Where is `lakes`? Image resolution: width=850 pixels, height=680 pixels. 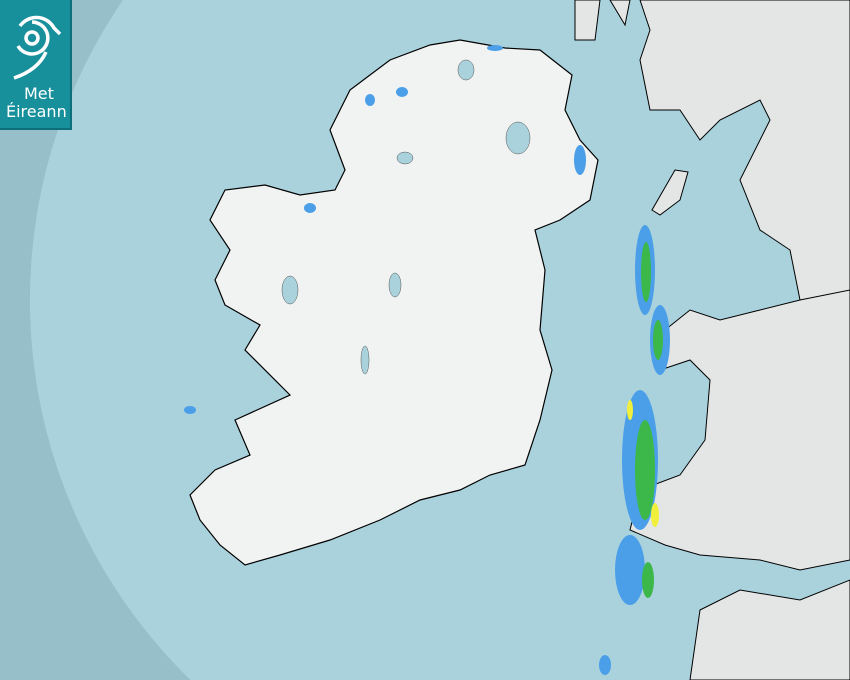
lakes is located at coordinates (406, 217).